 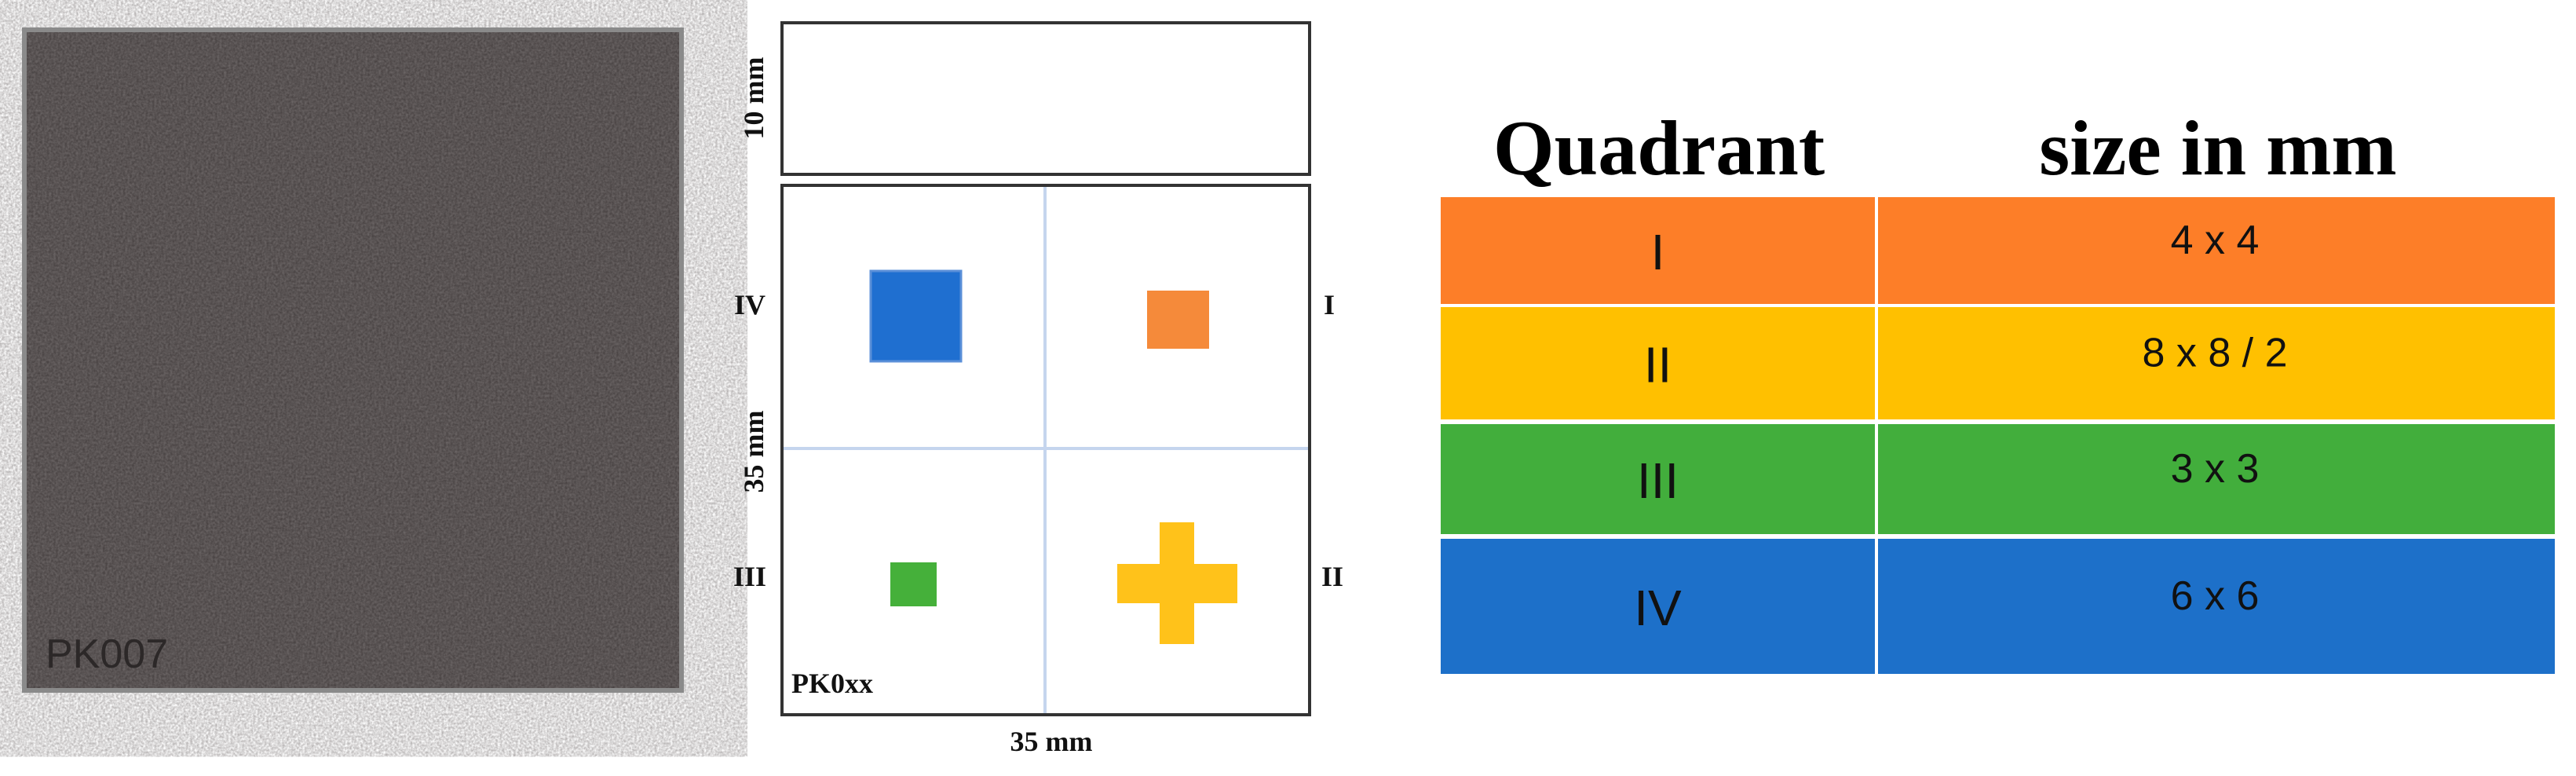 What do you see at coordinates (916, 316) in the screenshot?
I see `quadrant-iv-mark` at bounding box center [916, 316].